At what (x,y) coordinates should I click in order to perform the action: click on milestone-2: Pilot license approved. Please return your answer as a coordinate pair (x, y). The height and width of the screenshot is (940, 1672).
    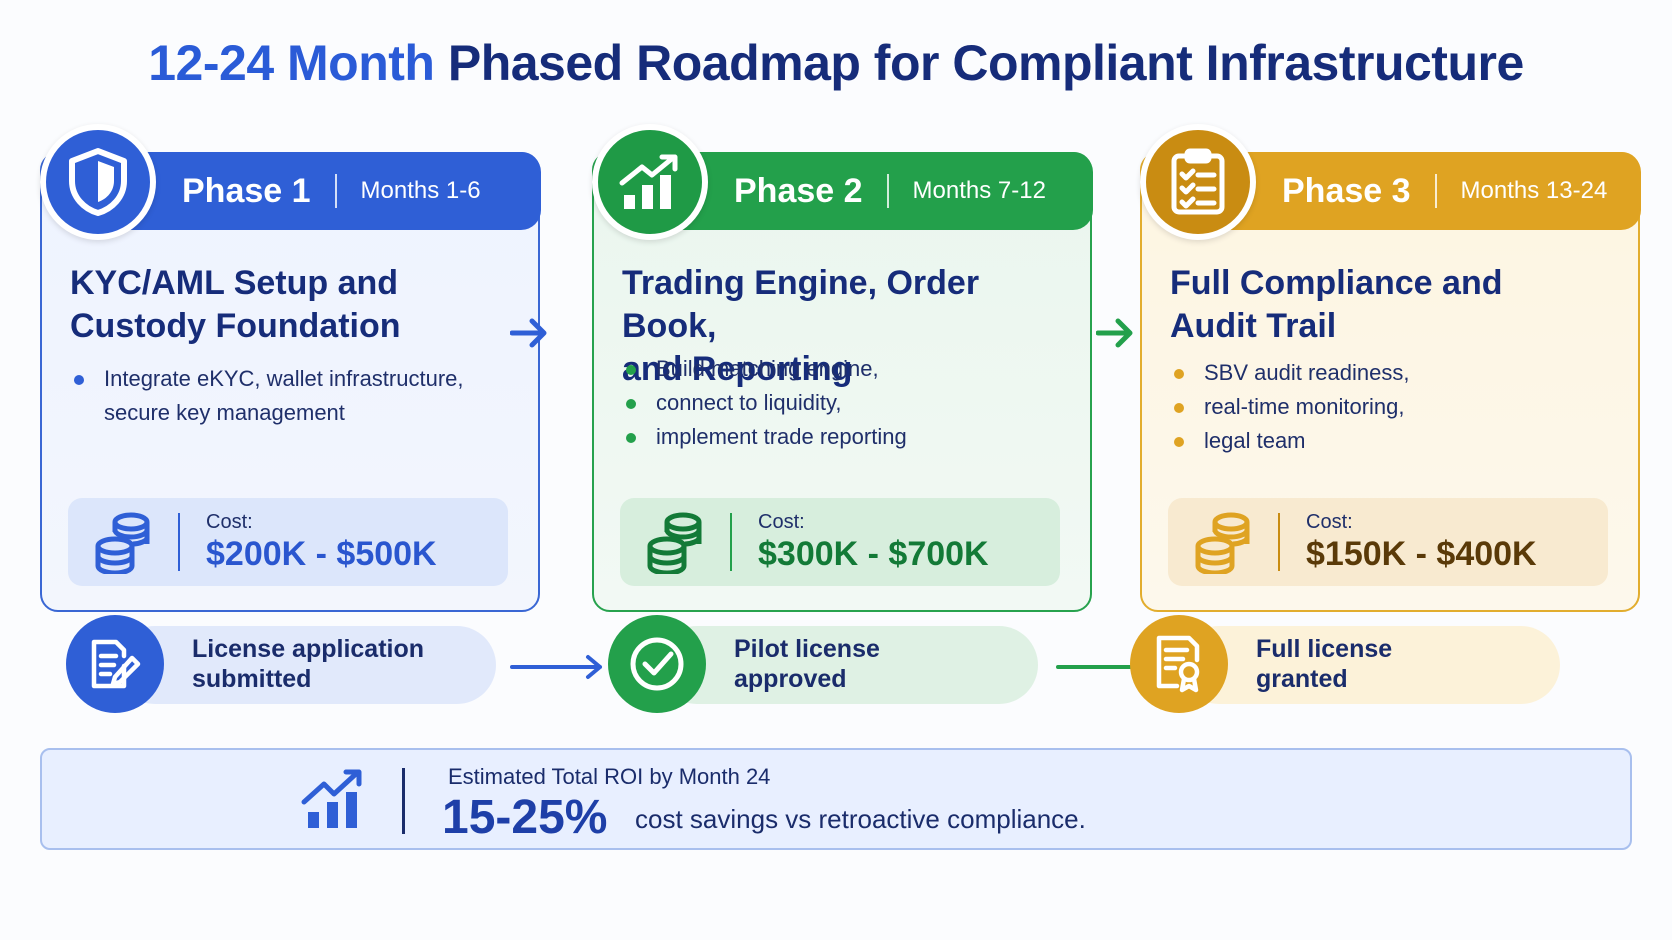
    Looking at the image, I should click on (823, 664).